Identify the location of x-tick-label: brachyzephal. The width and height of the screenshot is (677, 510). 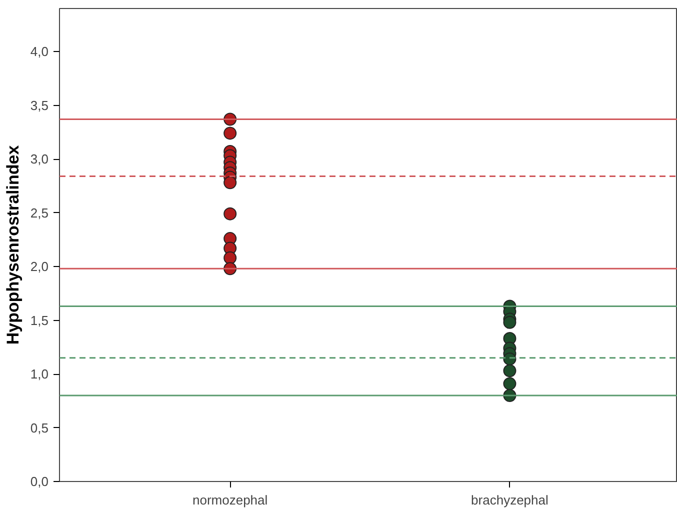
(509, 500).